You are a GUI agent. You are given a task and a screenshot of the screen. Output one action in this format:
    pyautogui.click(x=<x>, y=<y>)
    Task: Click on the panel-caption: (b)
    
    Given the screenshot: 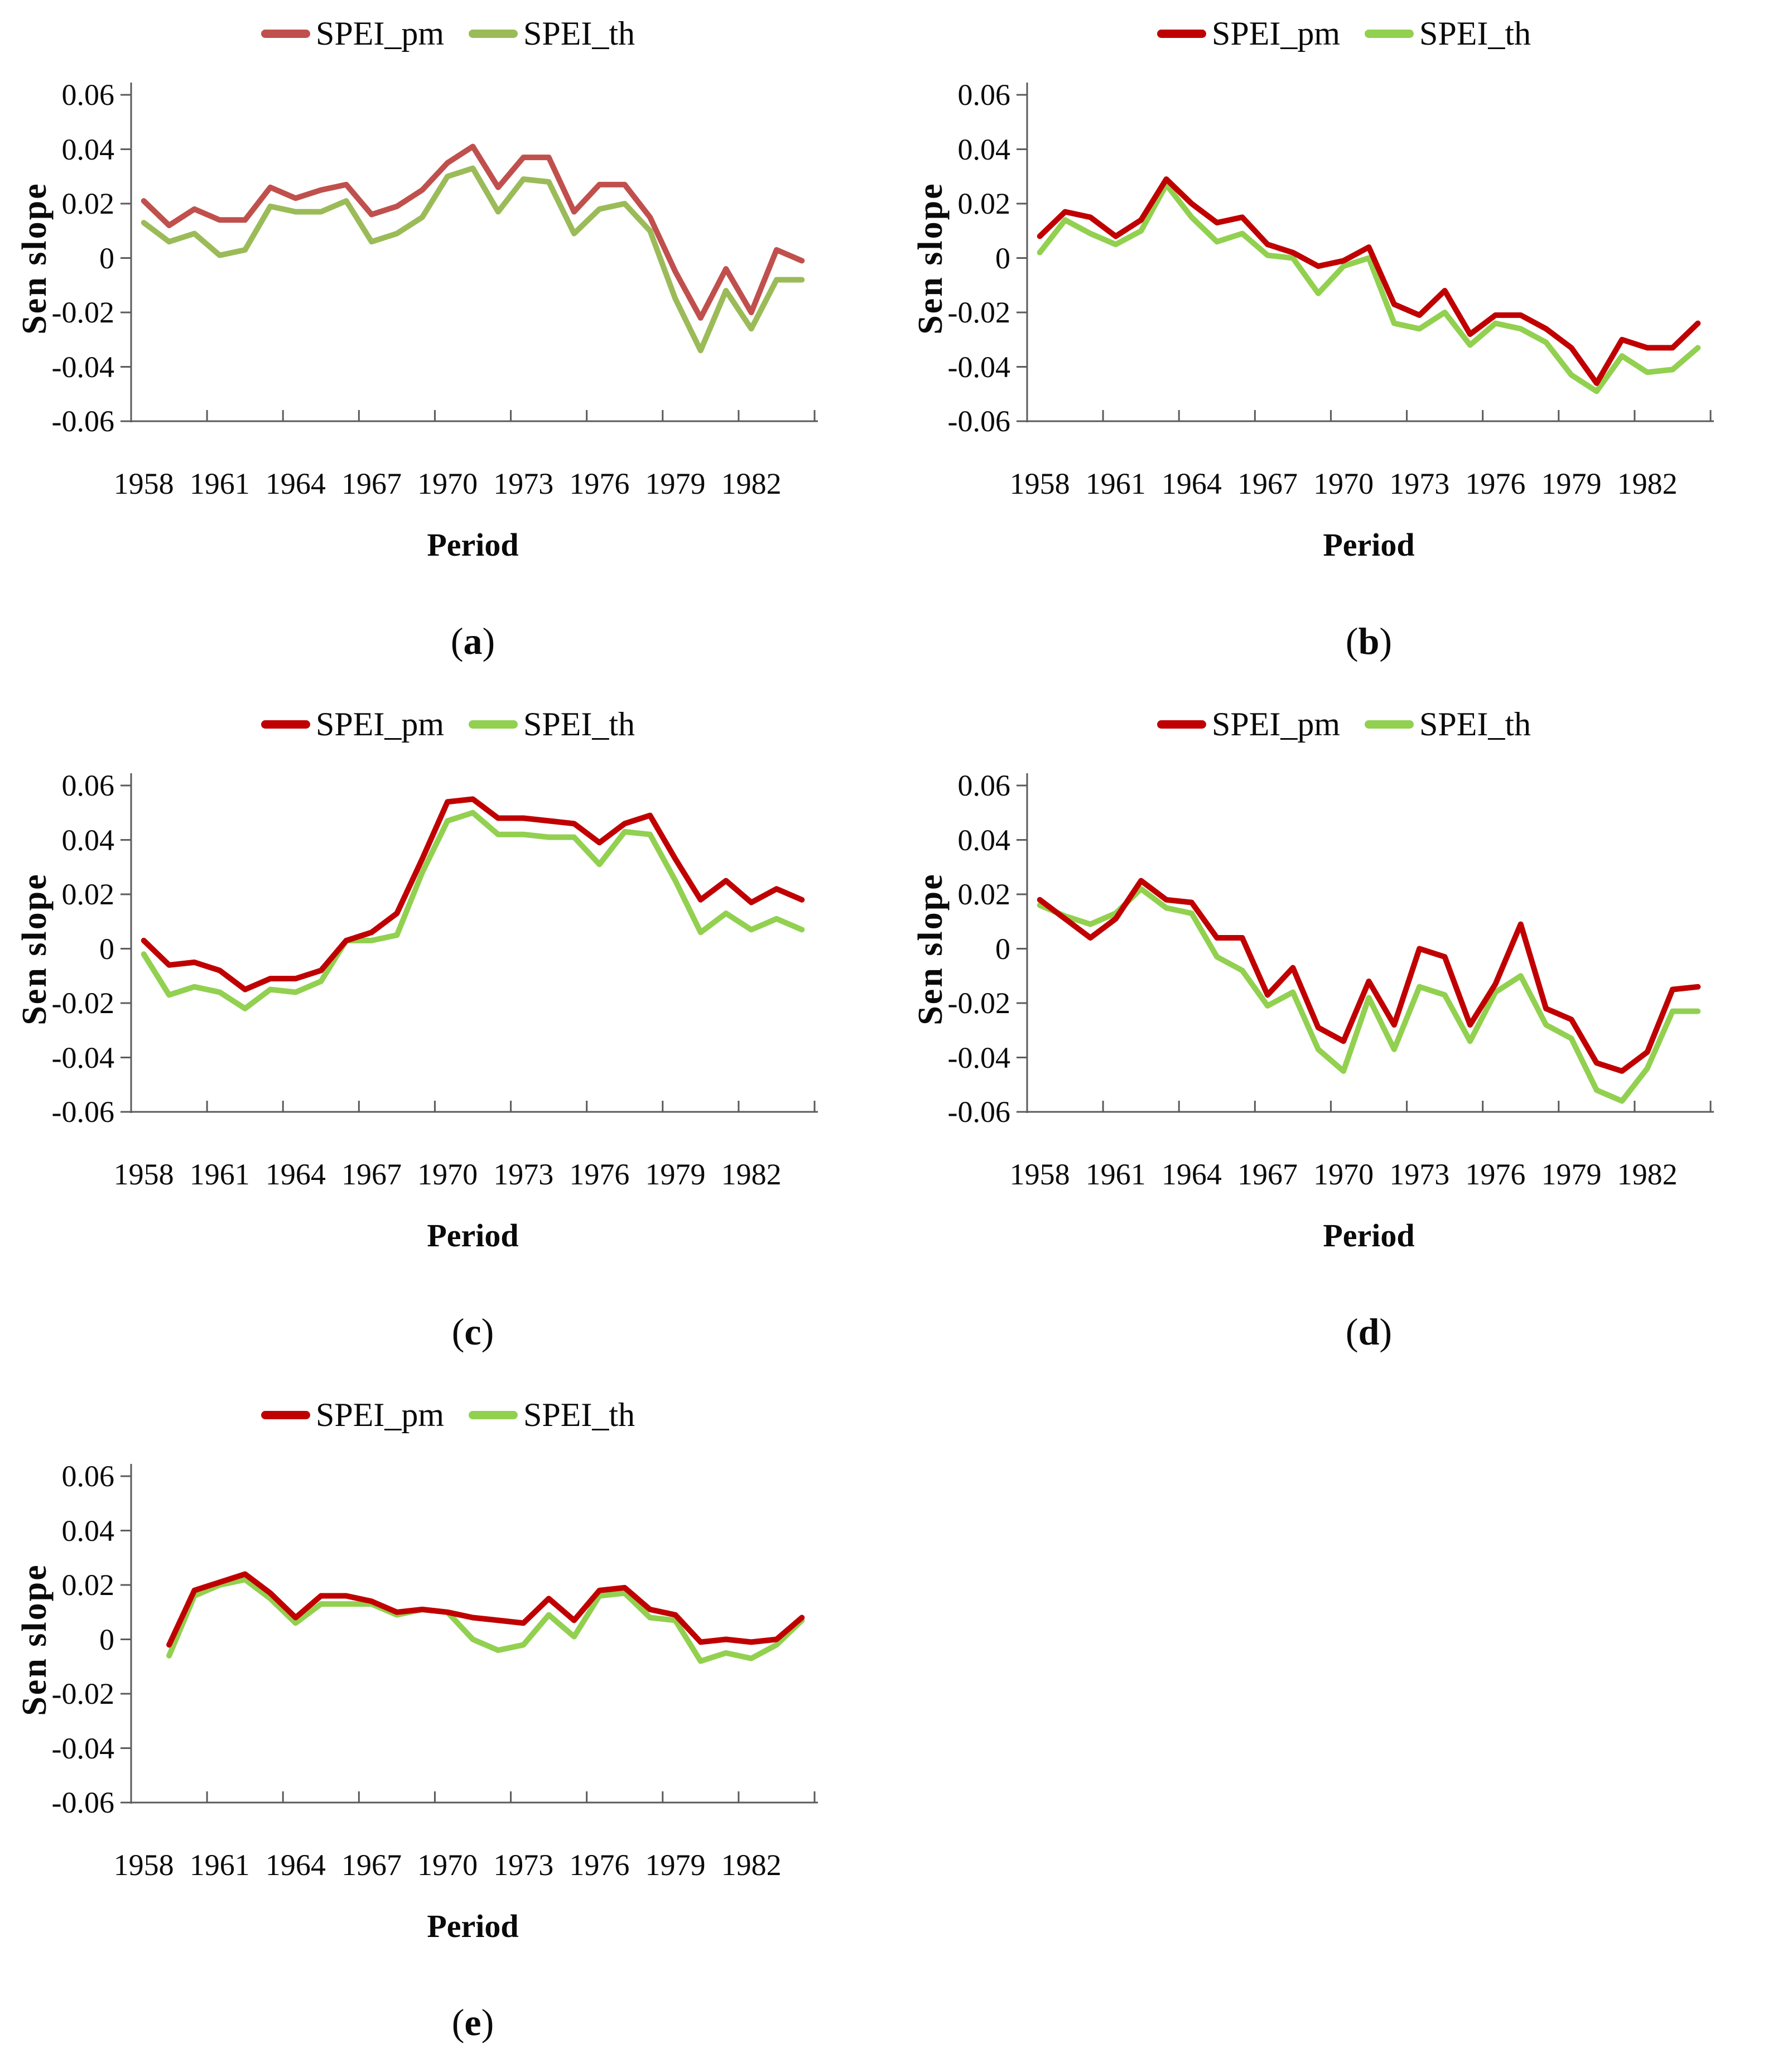 What is the action you would take?
    pyautogui.click(x=1369, y=641)
    